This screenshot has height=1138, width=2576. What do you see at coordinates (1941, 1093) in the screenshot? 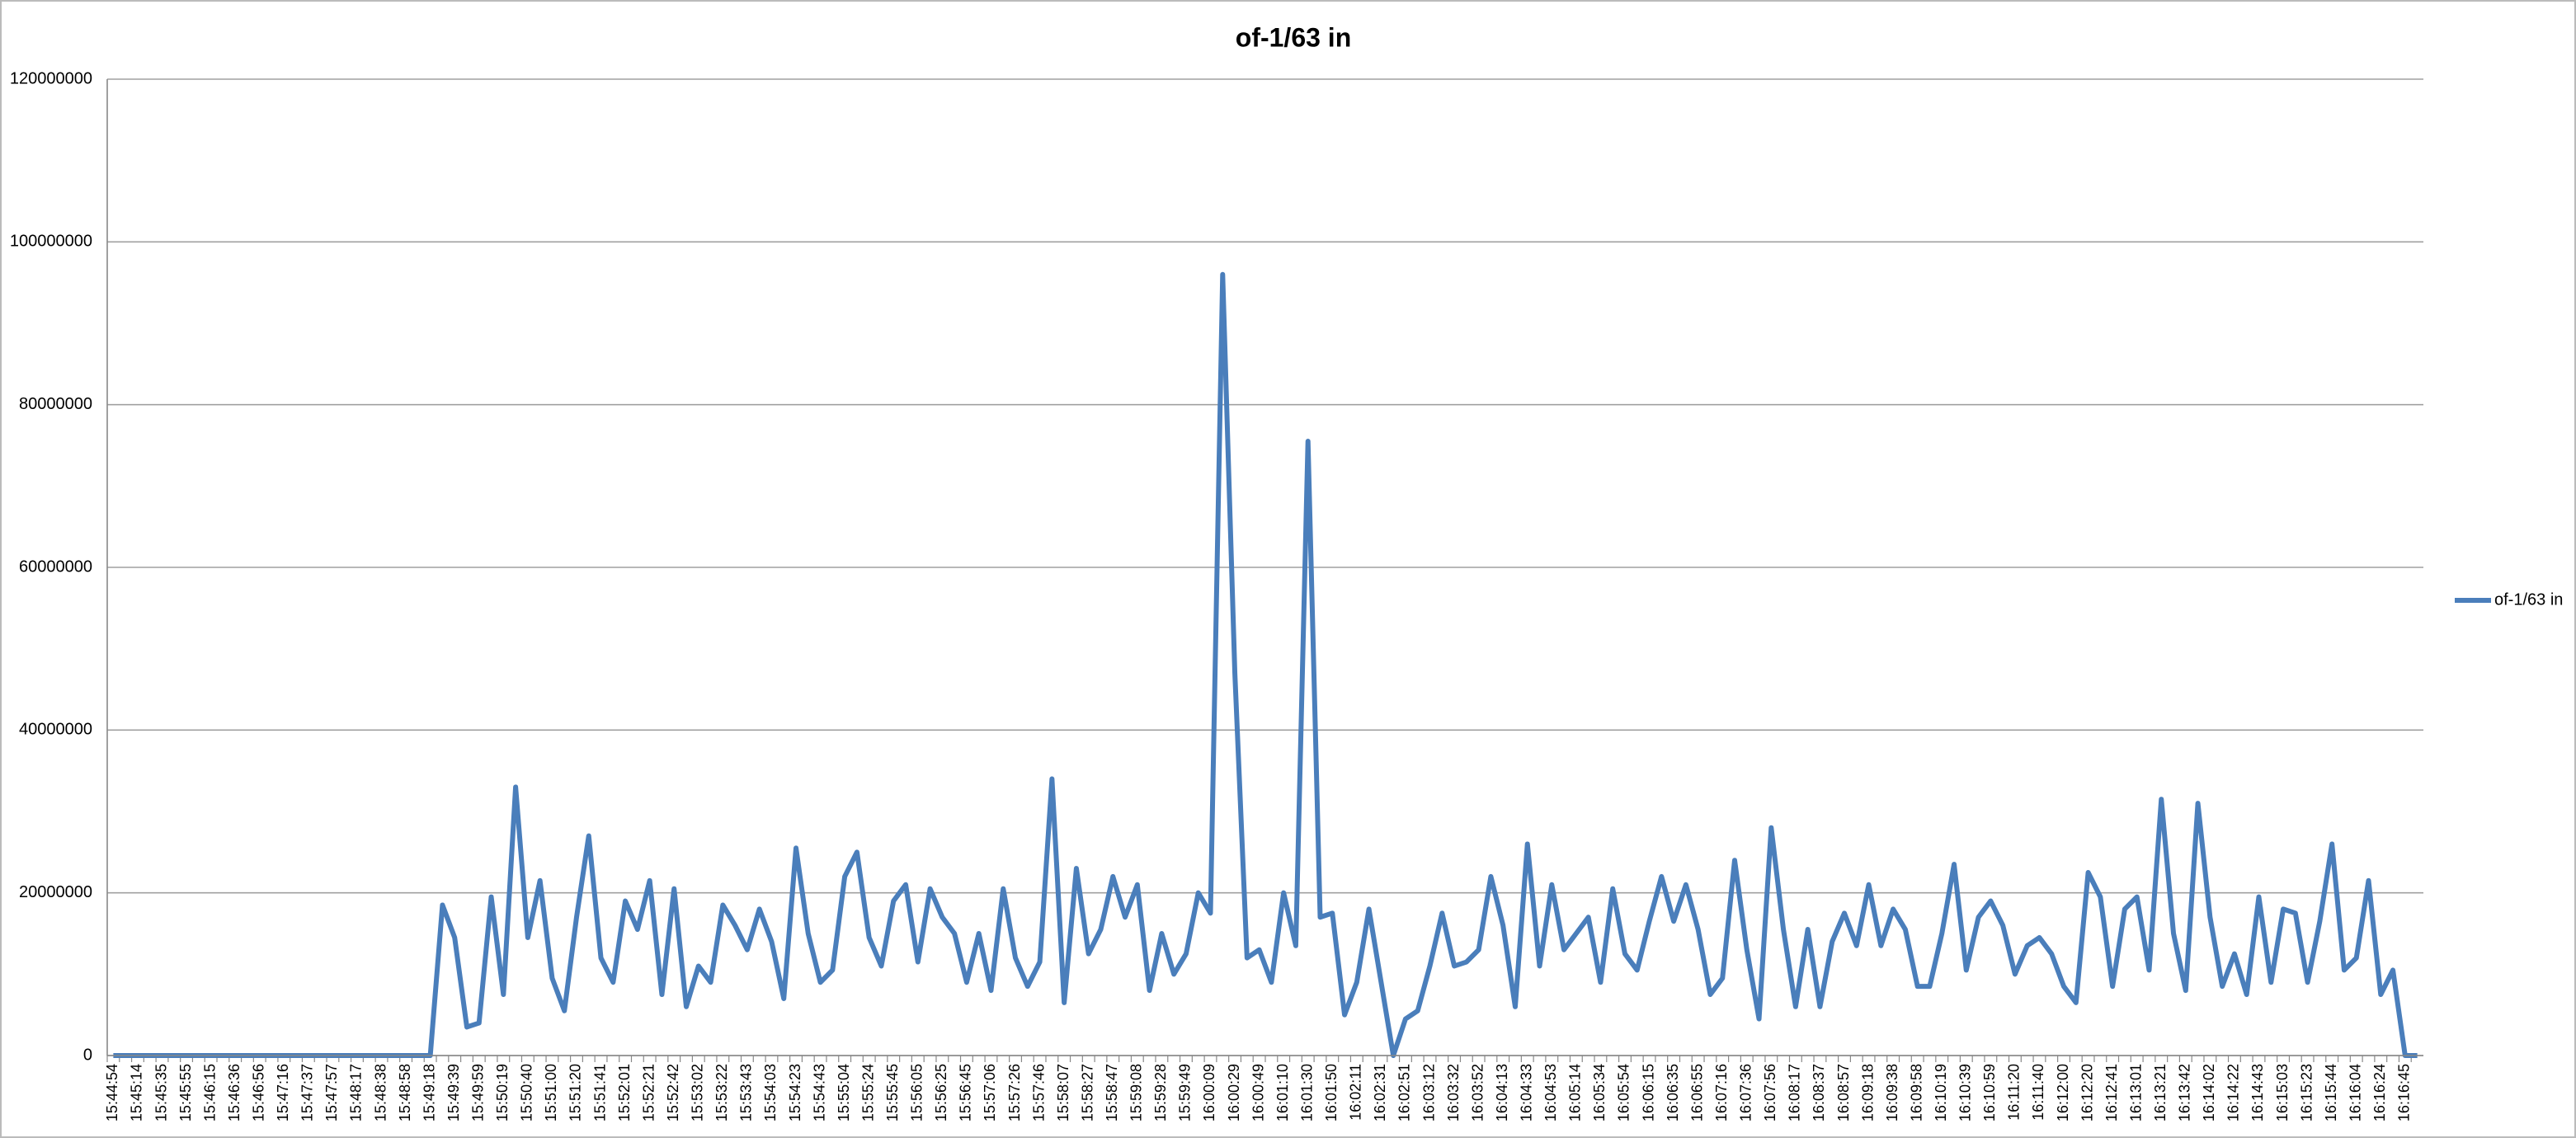
I see `x-tick-label: 16:10:19` at bounding box center [1941, 1093].